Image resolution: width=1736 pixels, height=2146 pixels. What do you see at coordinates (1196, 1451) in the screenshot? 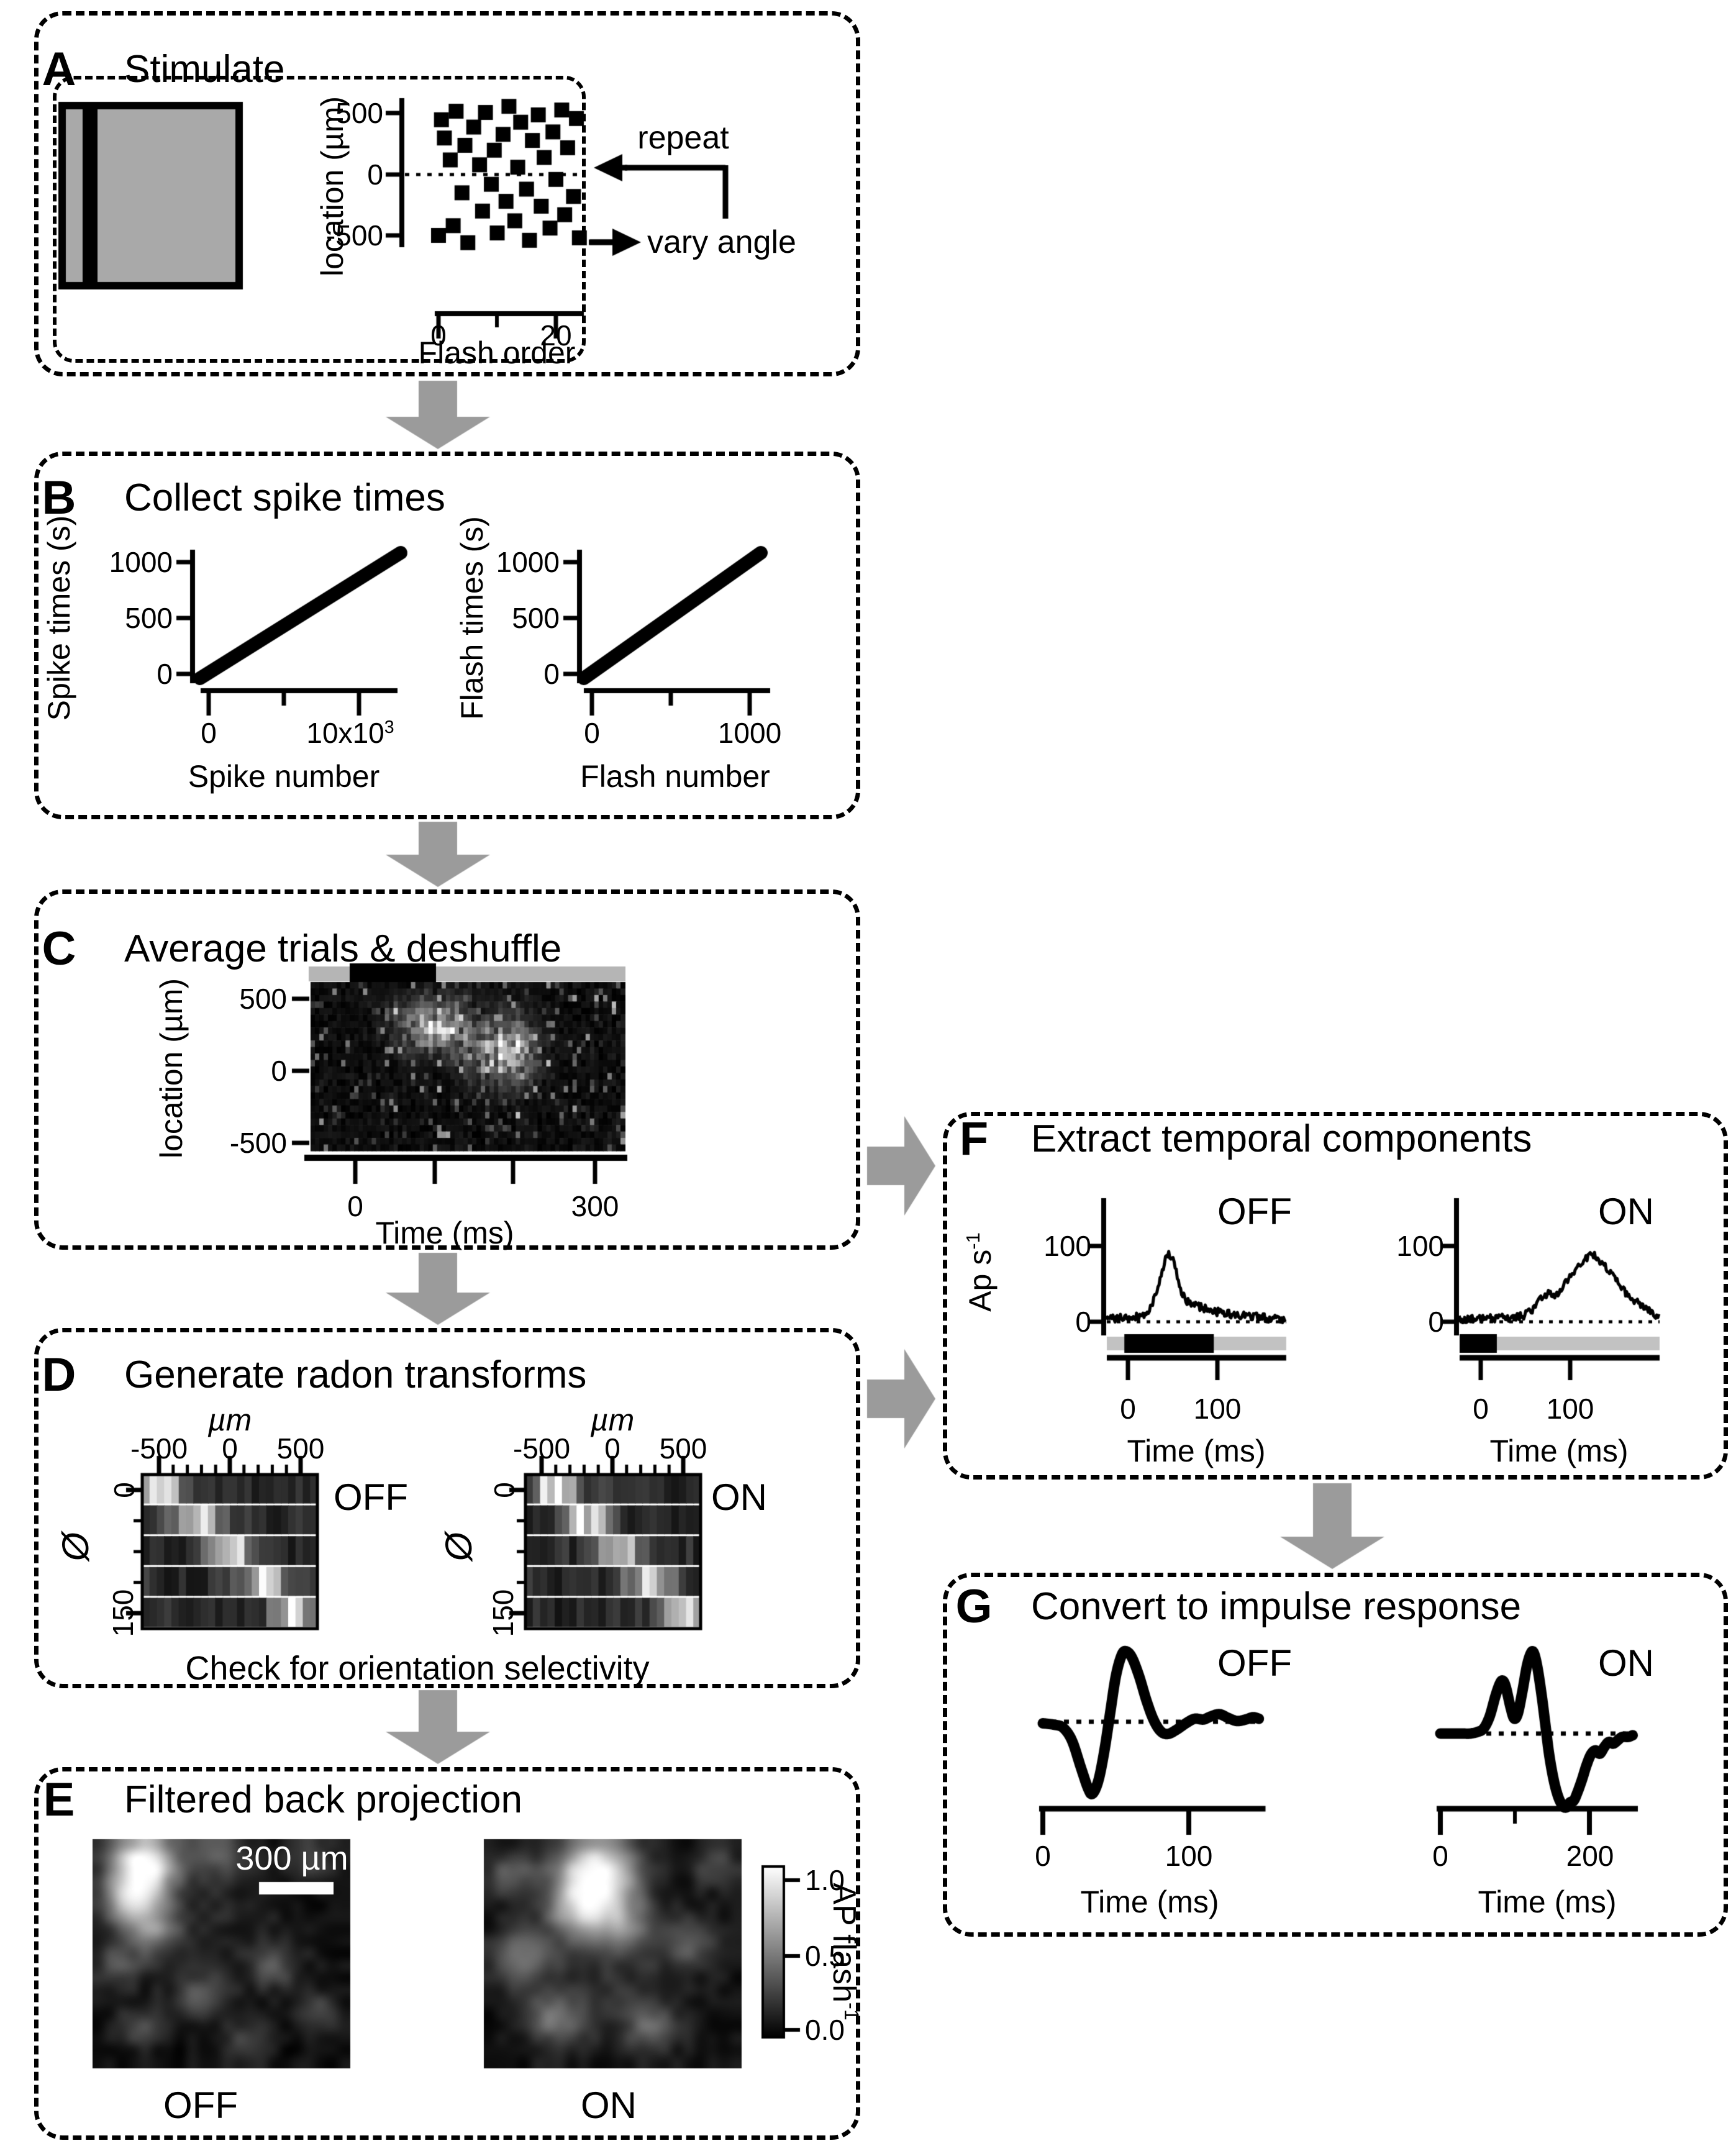
I see `f-off-xlabel: Time (ms)` at bounding box center [1196, 1451].